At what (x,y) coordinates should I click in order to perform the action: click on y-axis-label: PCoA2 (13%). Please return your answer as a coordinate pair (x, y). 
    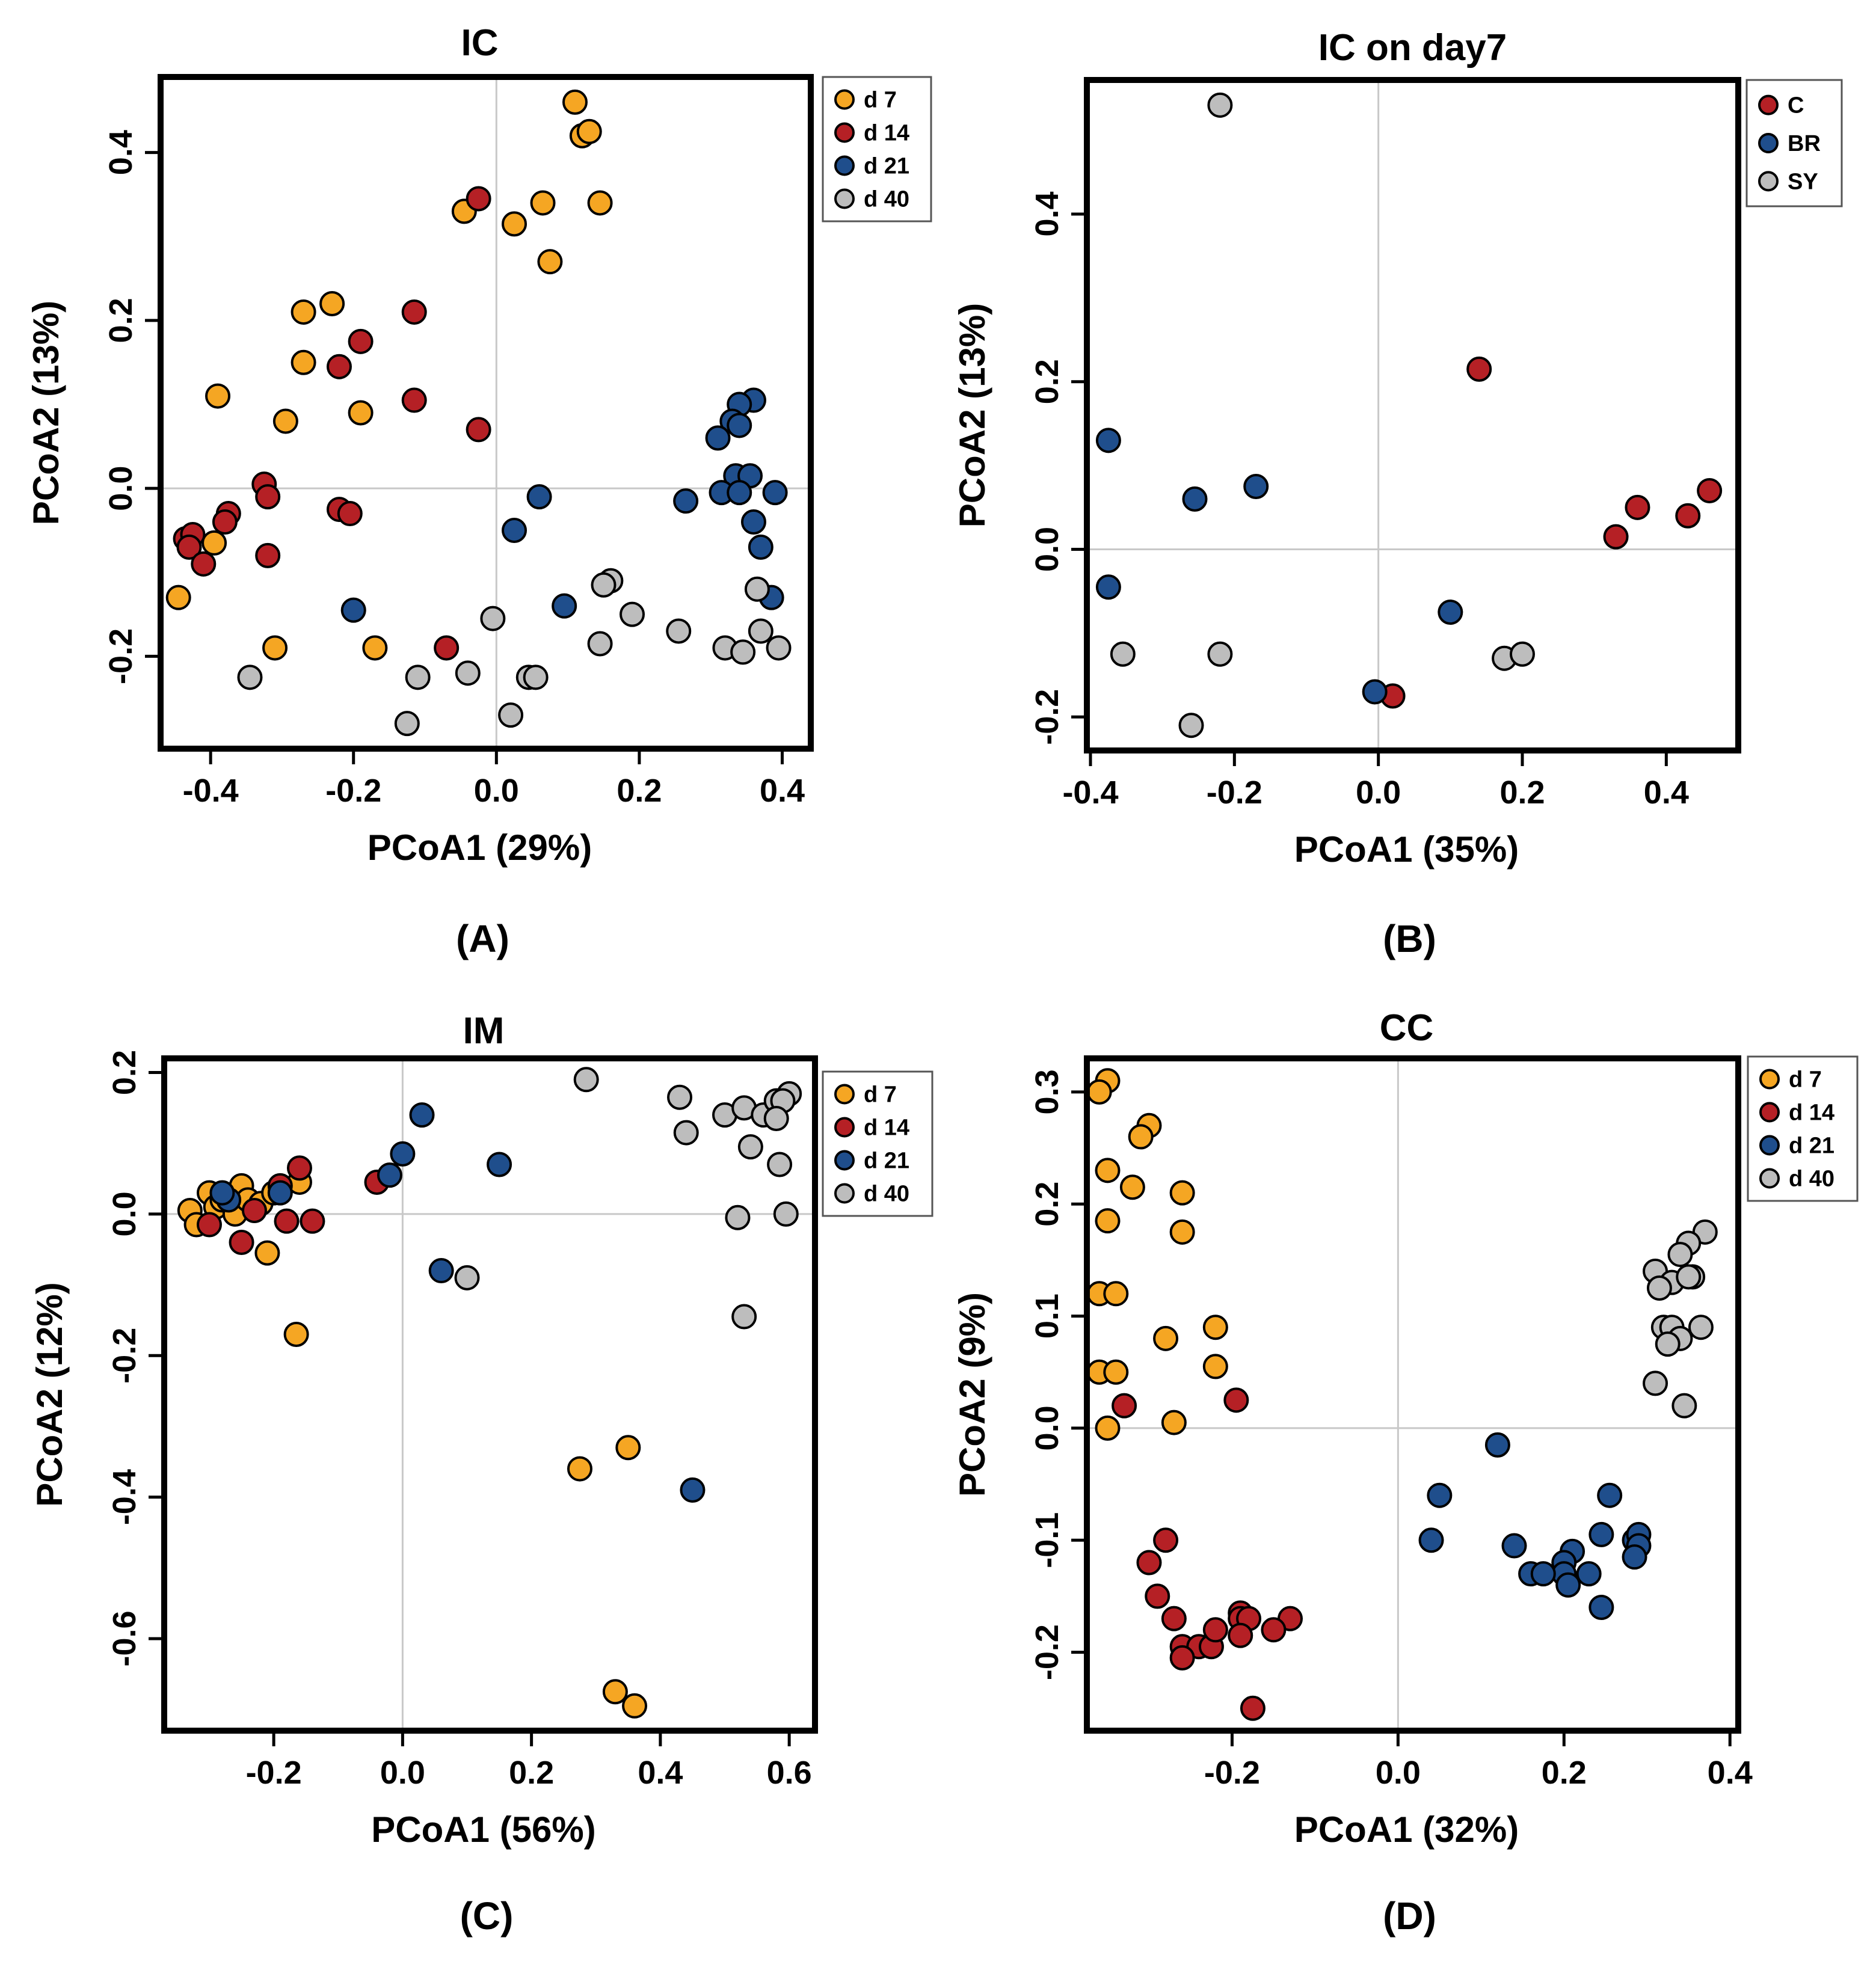
    Looking at the image, I should click on (972, 415).